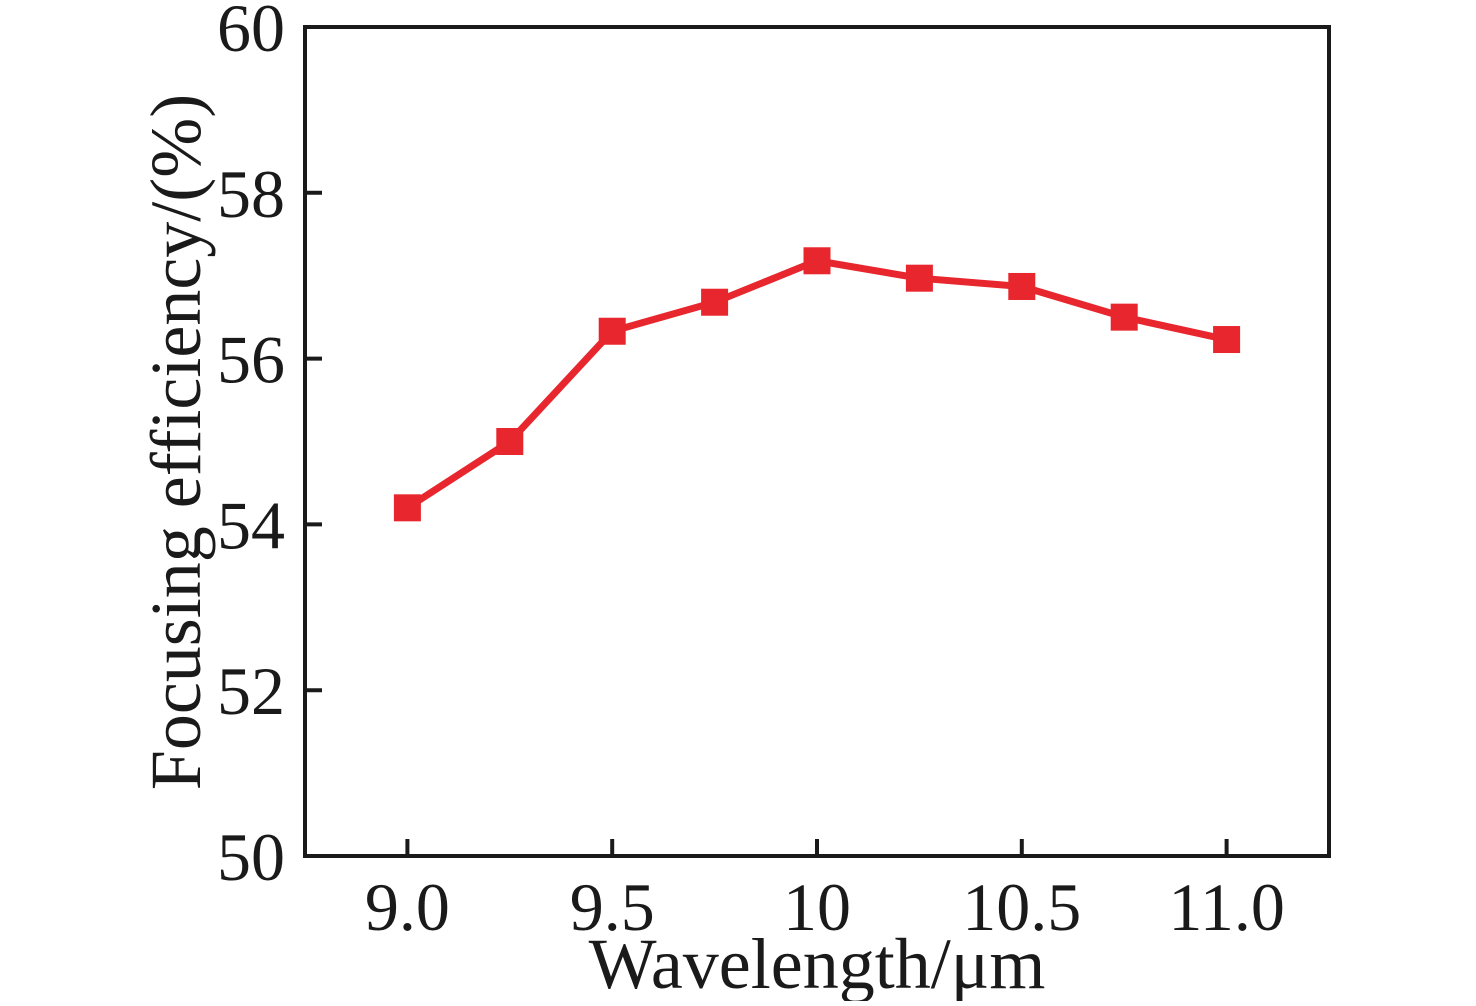  Describe the element at coordinates (251, 691) in the screenshot. I see `y-tick-label: 52` at that location.